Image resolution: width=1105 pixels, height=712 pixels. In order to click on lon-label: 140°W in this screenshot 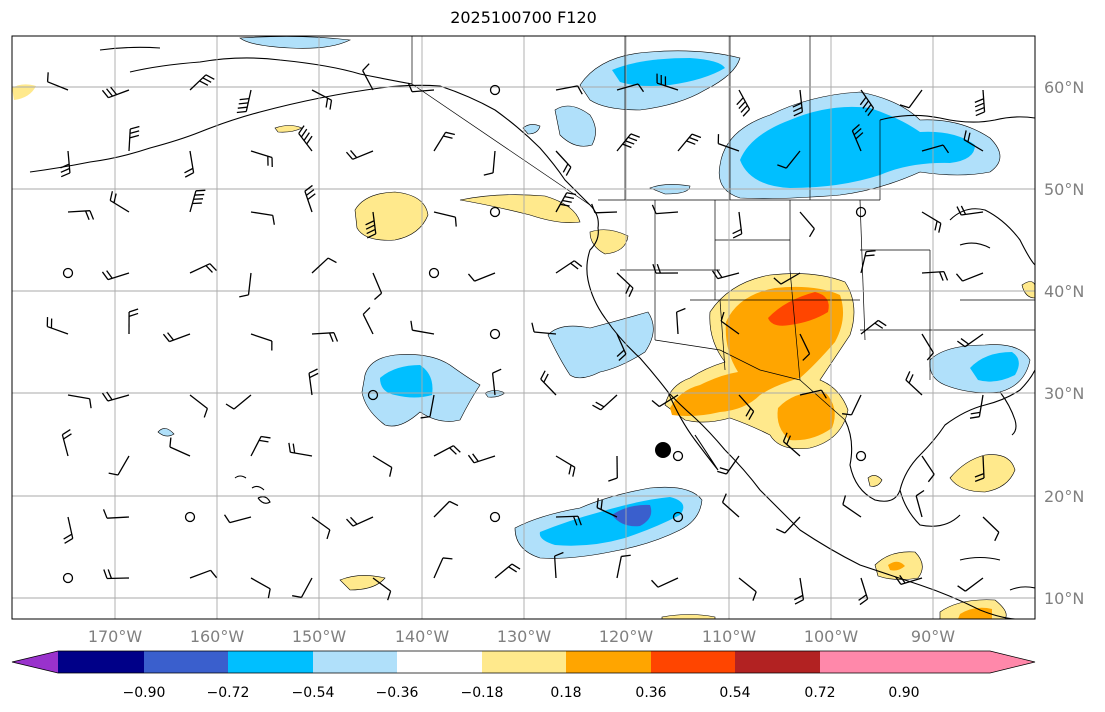, I will do `click(422, 636)`.